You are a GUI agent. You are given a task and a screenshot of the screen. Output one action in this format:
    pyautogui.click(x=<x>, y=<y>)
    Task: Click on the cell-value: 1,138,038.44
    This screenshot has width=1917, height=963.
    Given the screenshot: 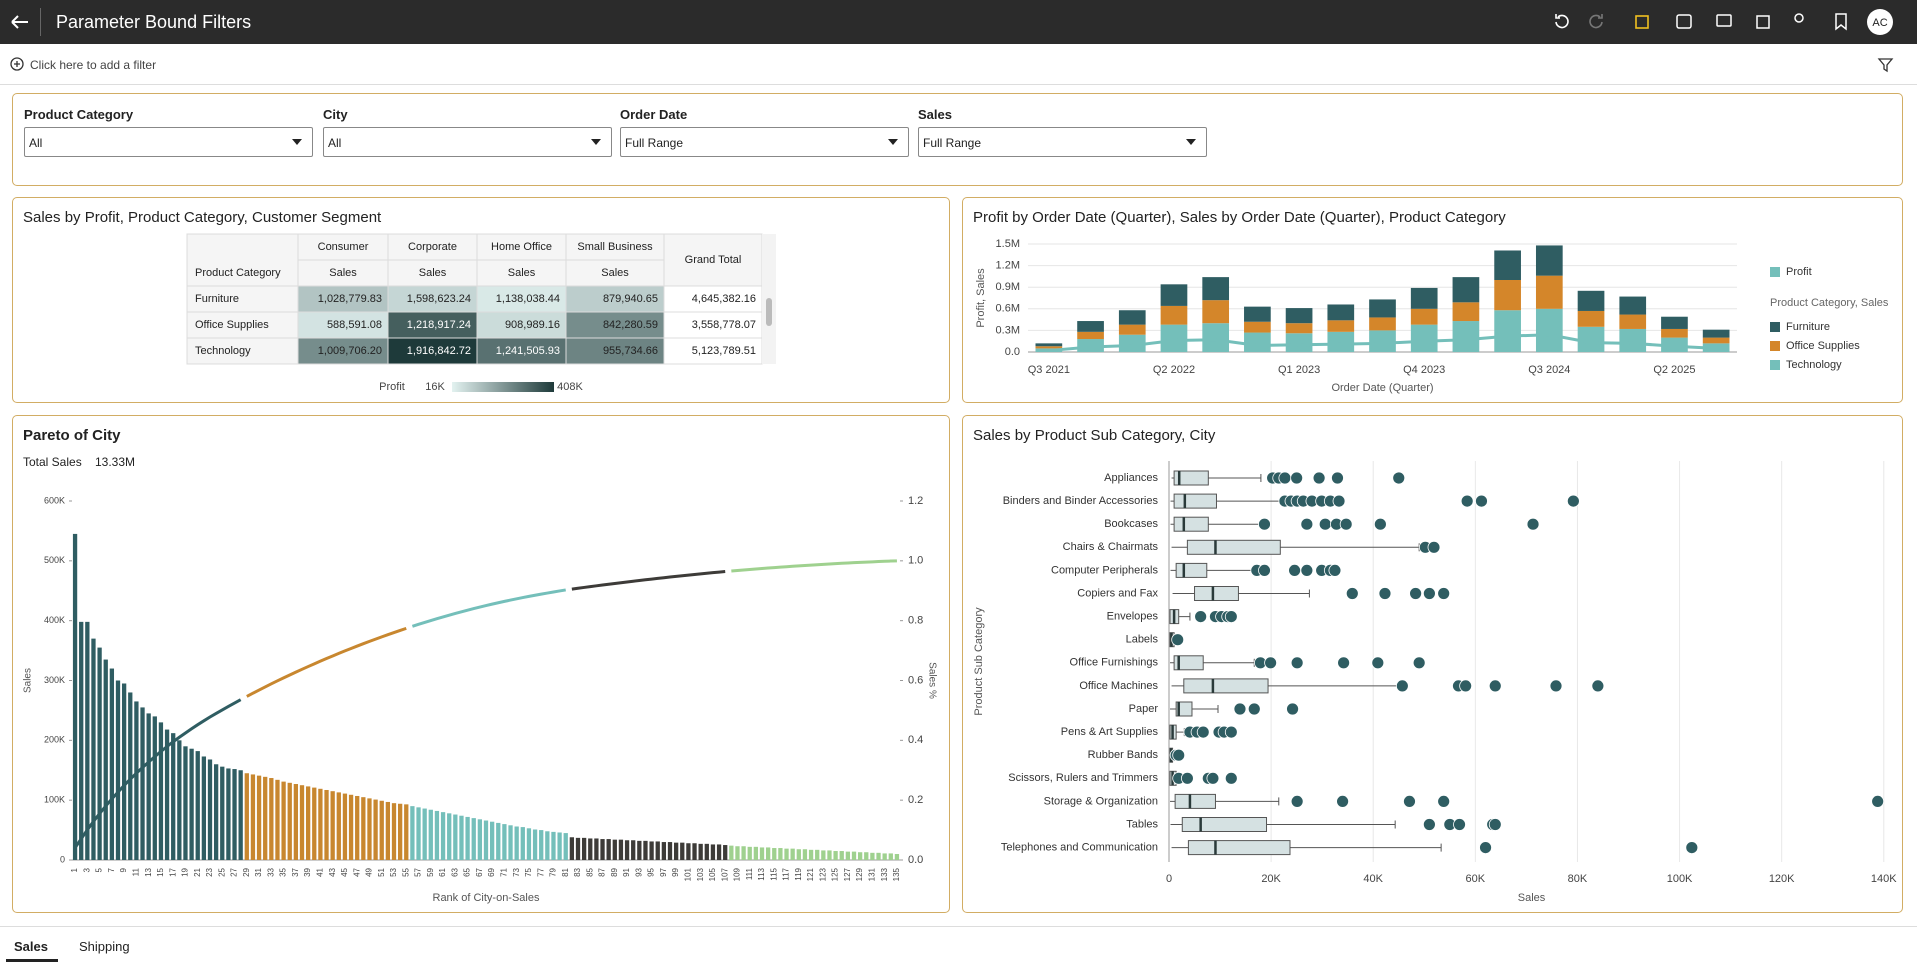 What is the action you would take?
    pyautogui.click(x=528, y=299)
    